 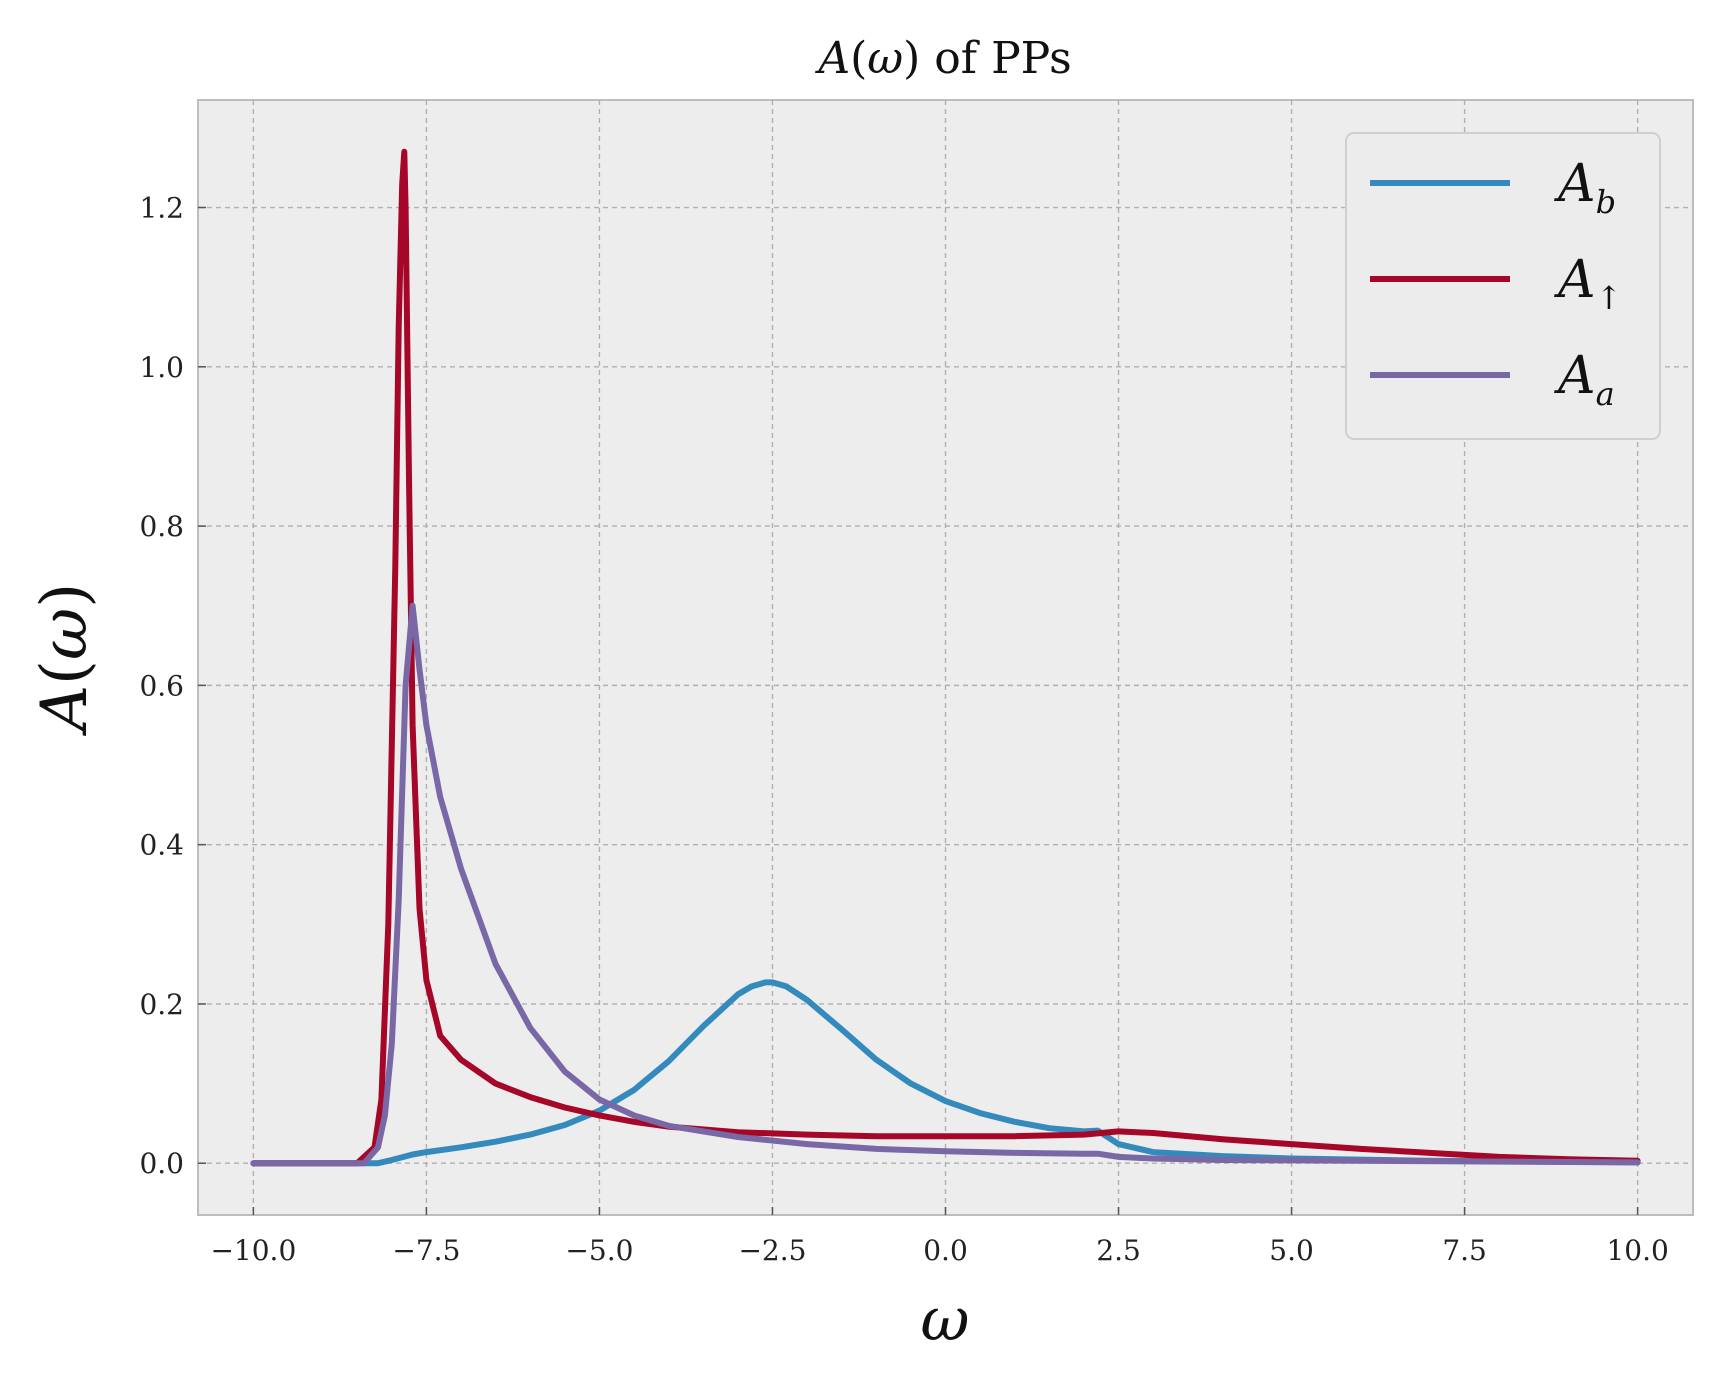 I want to click on x-tick-label: 10.0, so click(x=1637, y=1250).